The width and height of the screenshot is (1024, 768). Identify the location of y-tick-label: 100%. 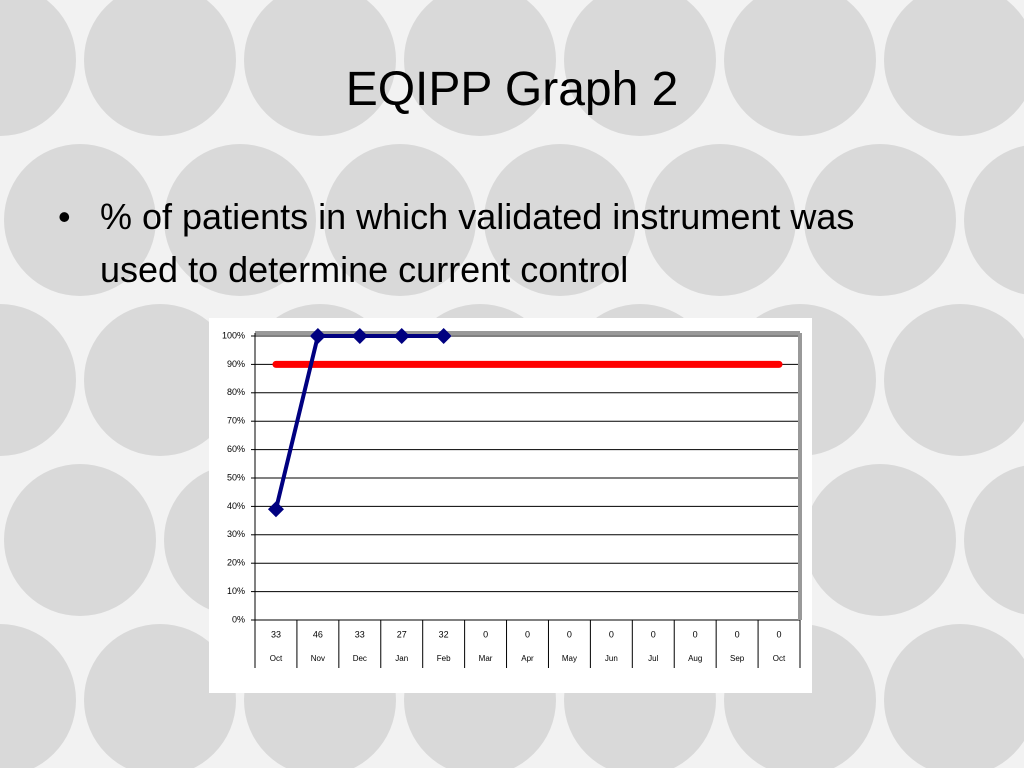
(233, 335).